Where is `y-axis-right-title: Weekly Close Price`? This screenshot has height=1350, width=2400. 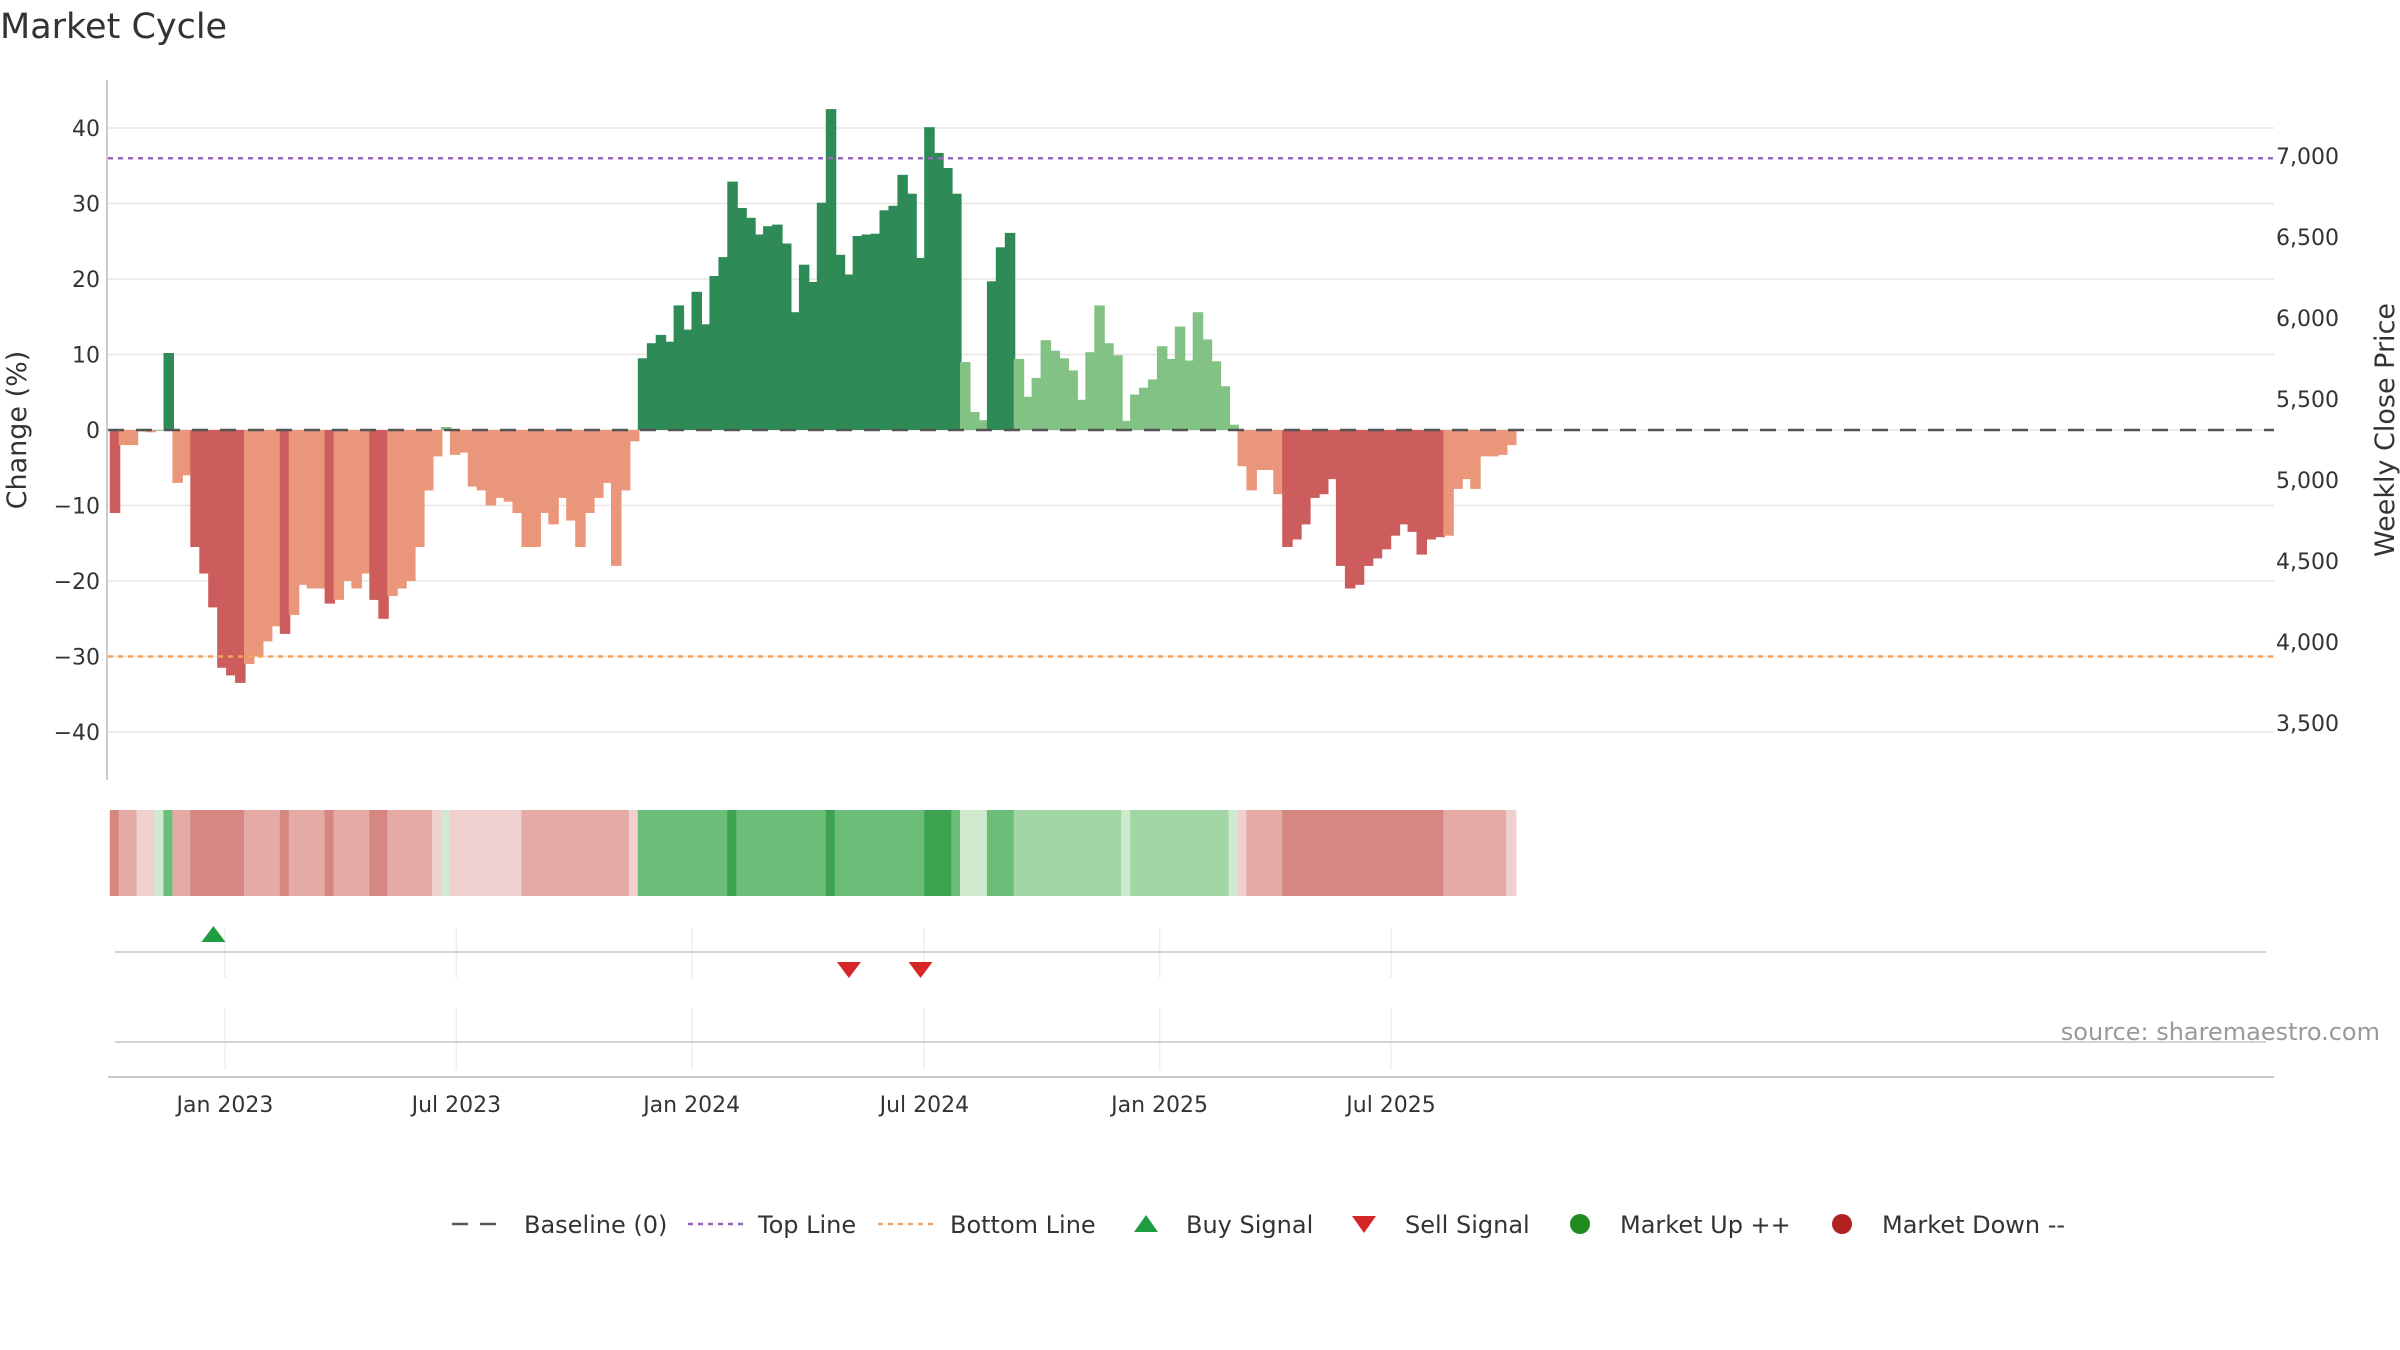 y-axis-right-title: Weekly Close Price is located at coordinates (2385, 430).